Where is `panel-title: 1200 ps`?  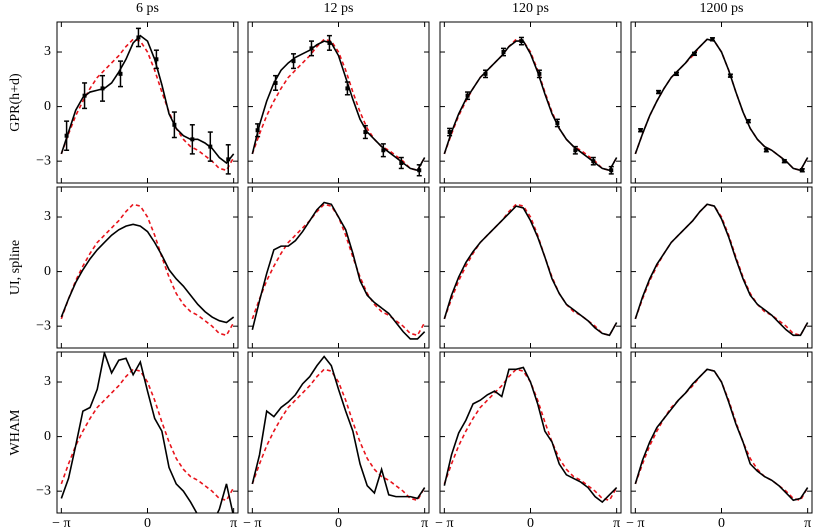
panel-title: 1200 ps is located at coordinates (722, 8).